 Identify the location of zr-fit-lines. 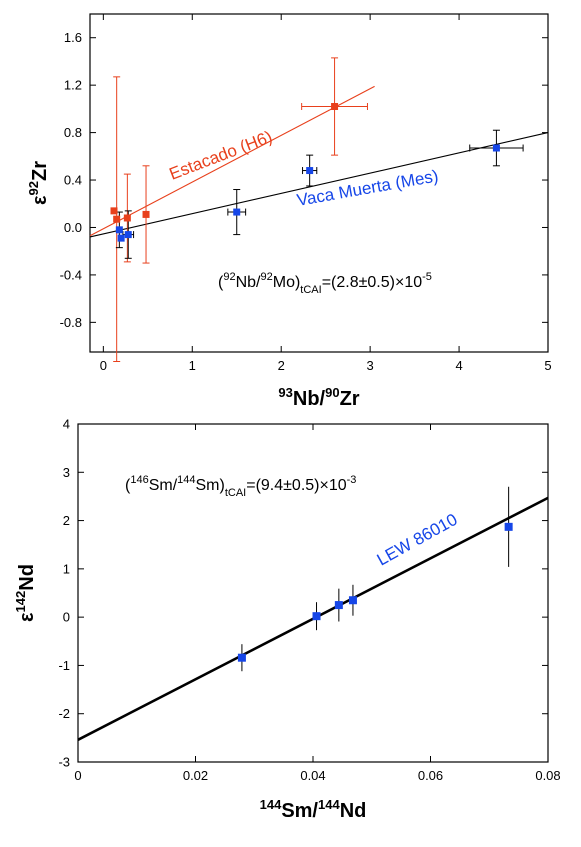
(319, 161).